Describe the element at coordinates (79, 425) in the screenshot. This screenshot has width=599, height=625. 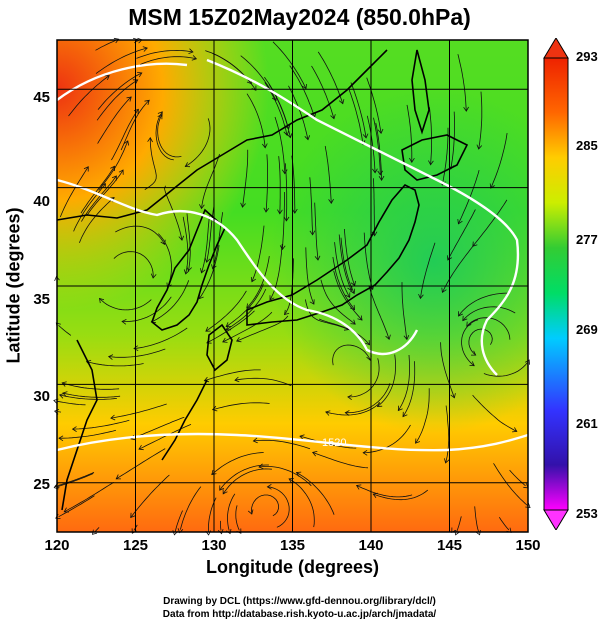
I see `china-coast` at that location.